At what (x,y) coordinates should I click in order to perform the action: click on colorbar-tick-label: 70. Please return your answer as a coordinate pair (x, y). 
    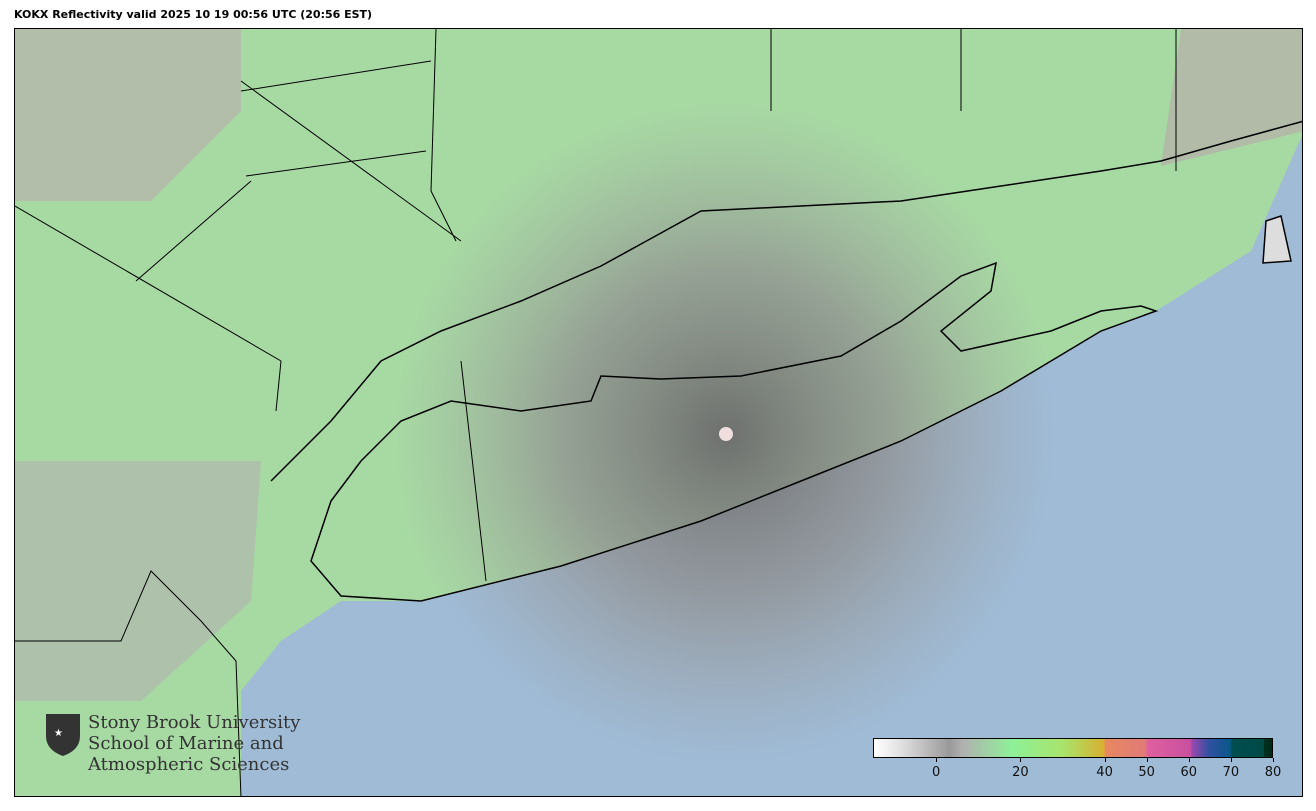
    Looking at the image, I should click on (1231, 772).